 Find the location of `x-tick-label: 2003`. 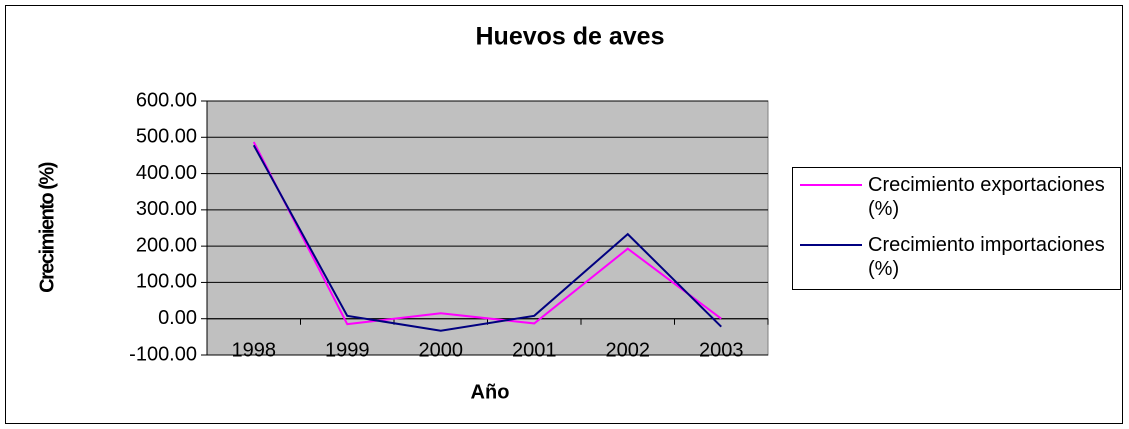

x-tick-label: 2003 is located at coordinates (721, 350).